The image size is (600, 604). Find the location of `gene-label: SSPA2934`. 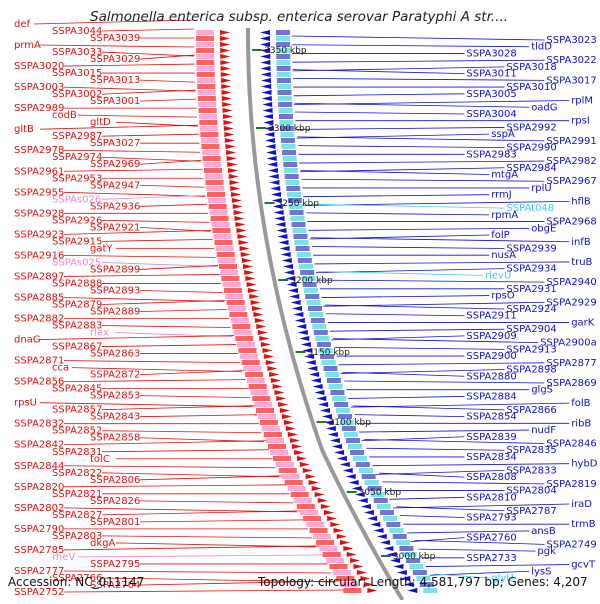

gene-label: SSPA2934 is located at coordinates (531, 269).